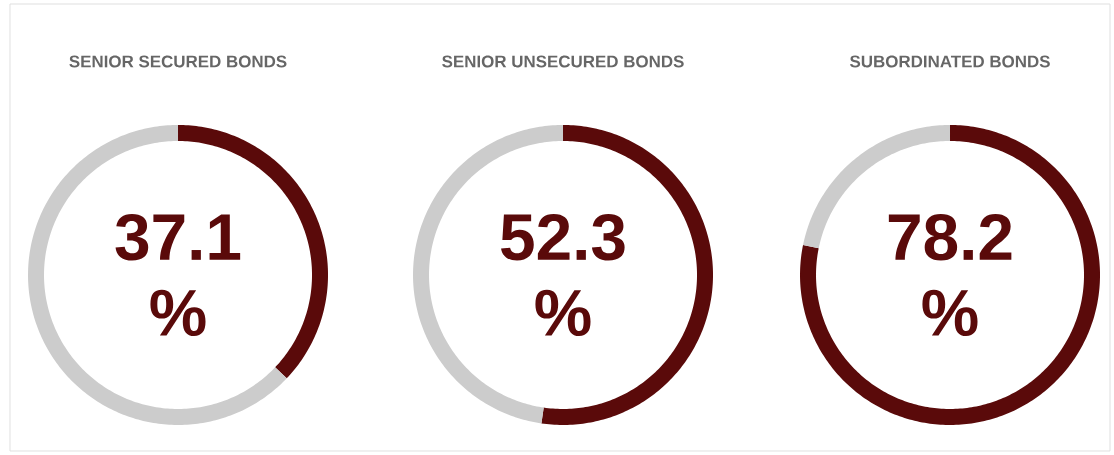  I want to click on chart-title: SUBORDINATED BONDS, so click(949, 61).